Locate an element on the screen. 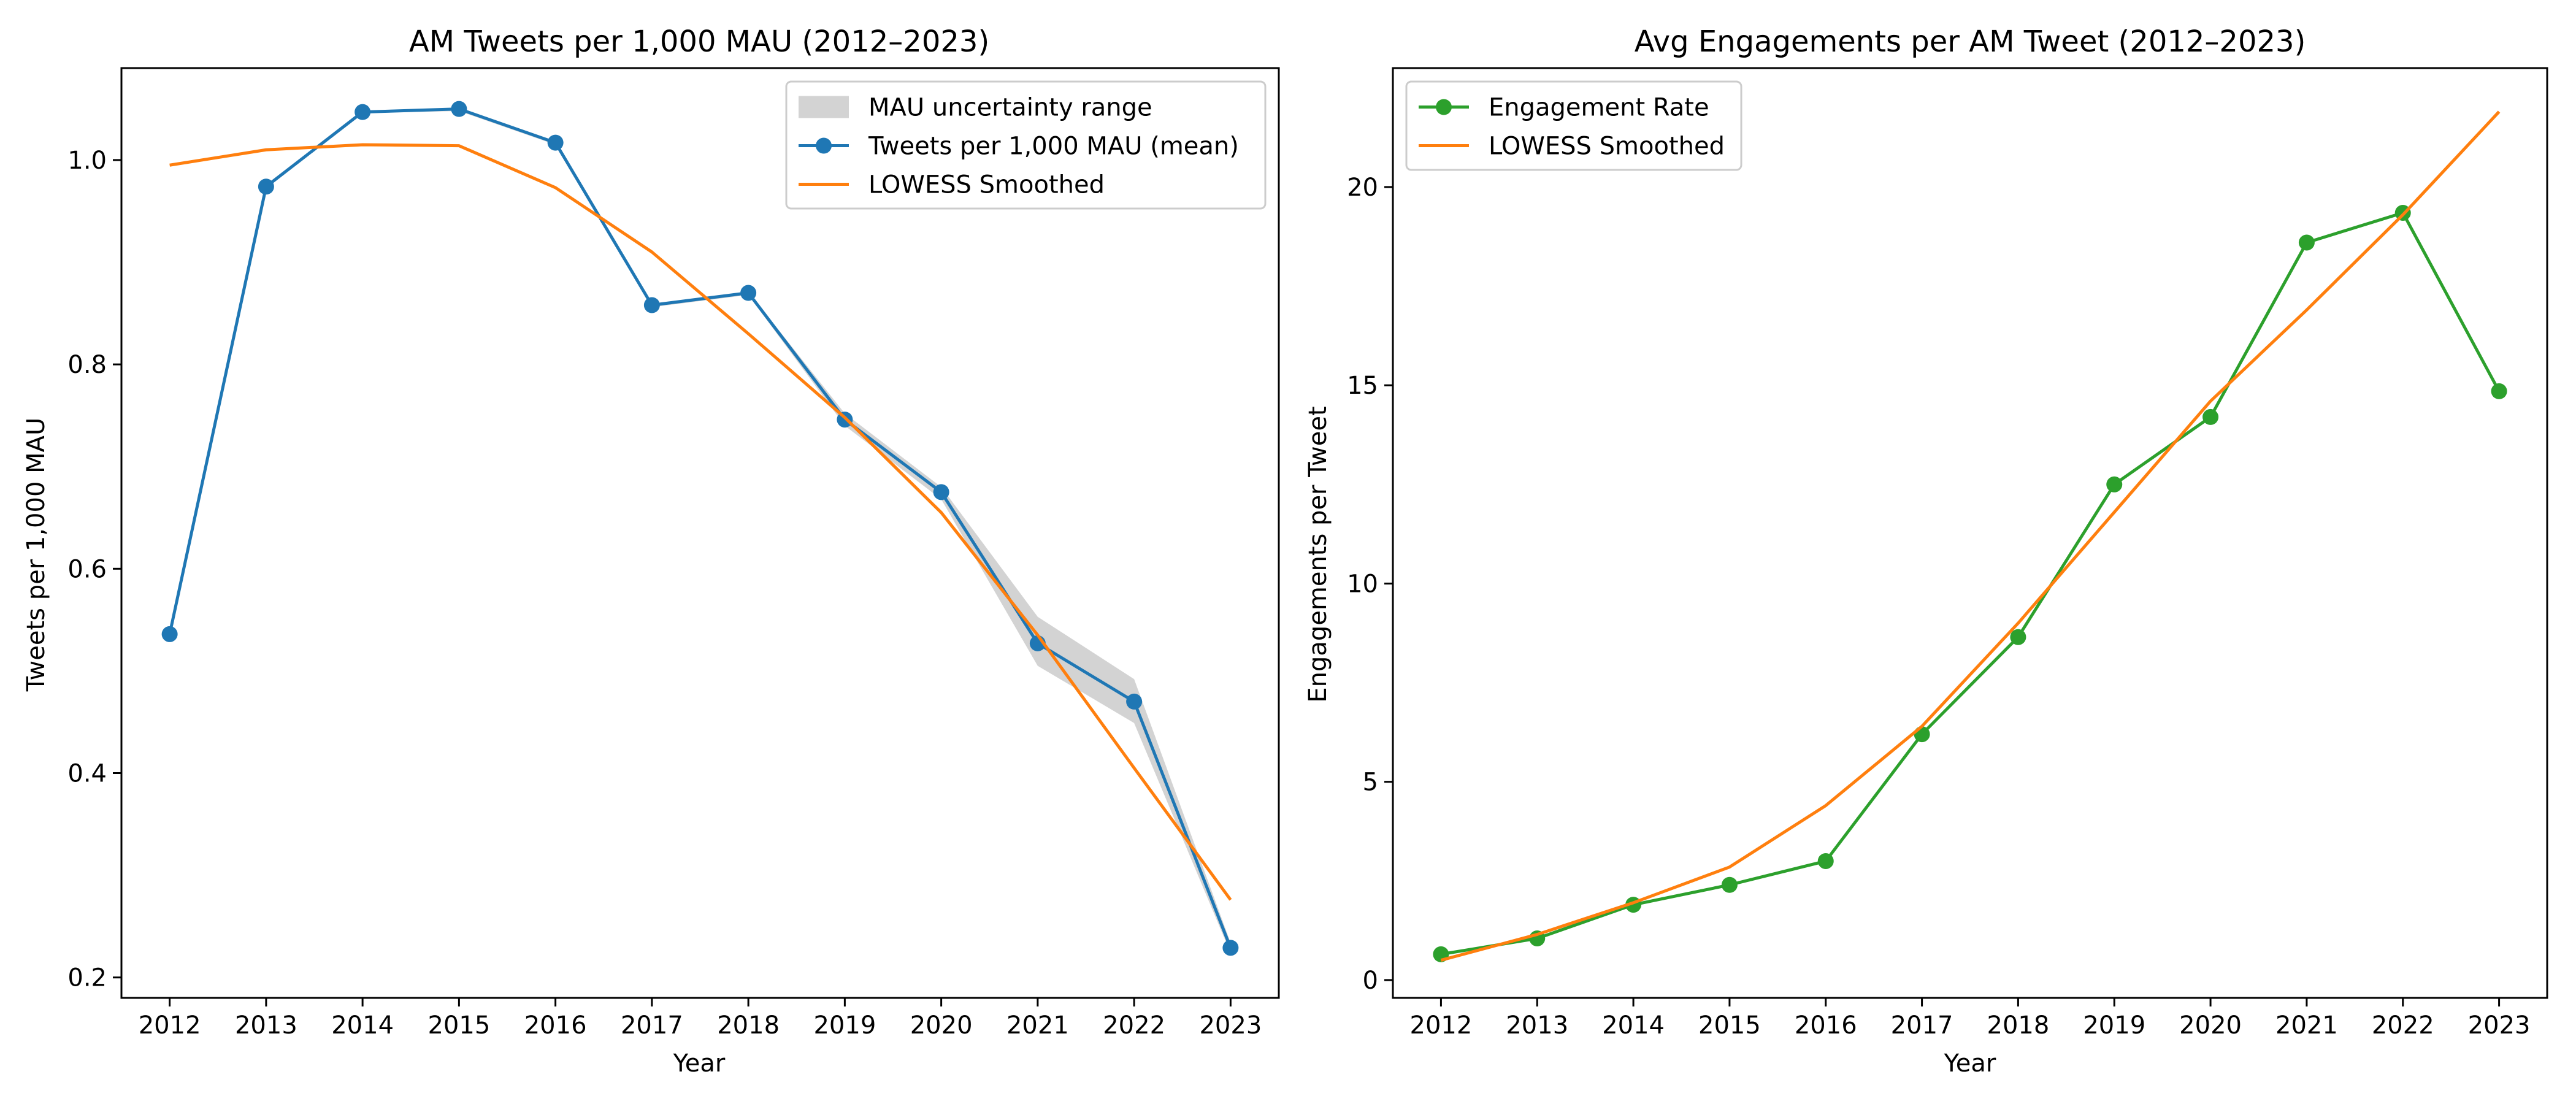 This screenshot has height=1104, width=2576. y-tick-label: 0.4 is located at coordinates (87, 773).